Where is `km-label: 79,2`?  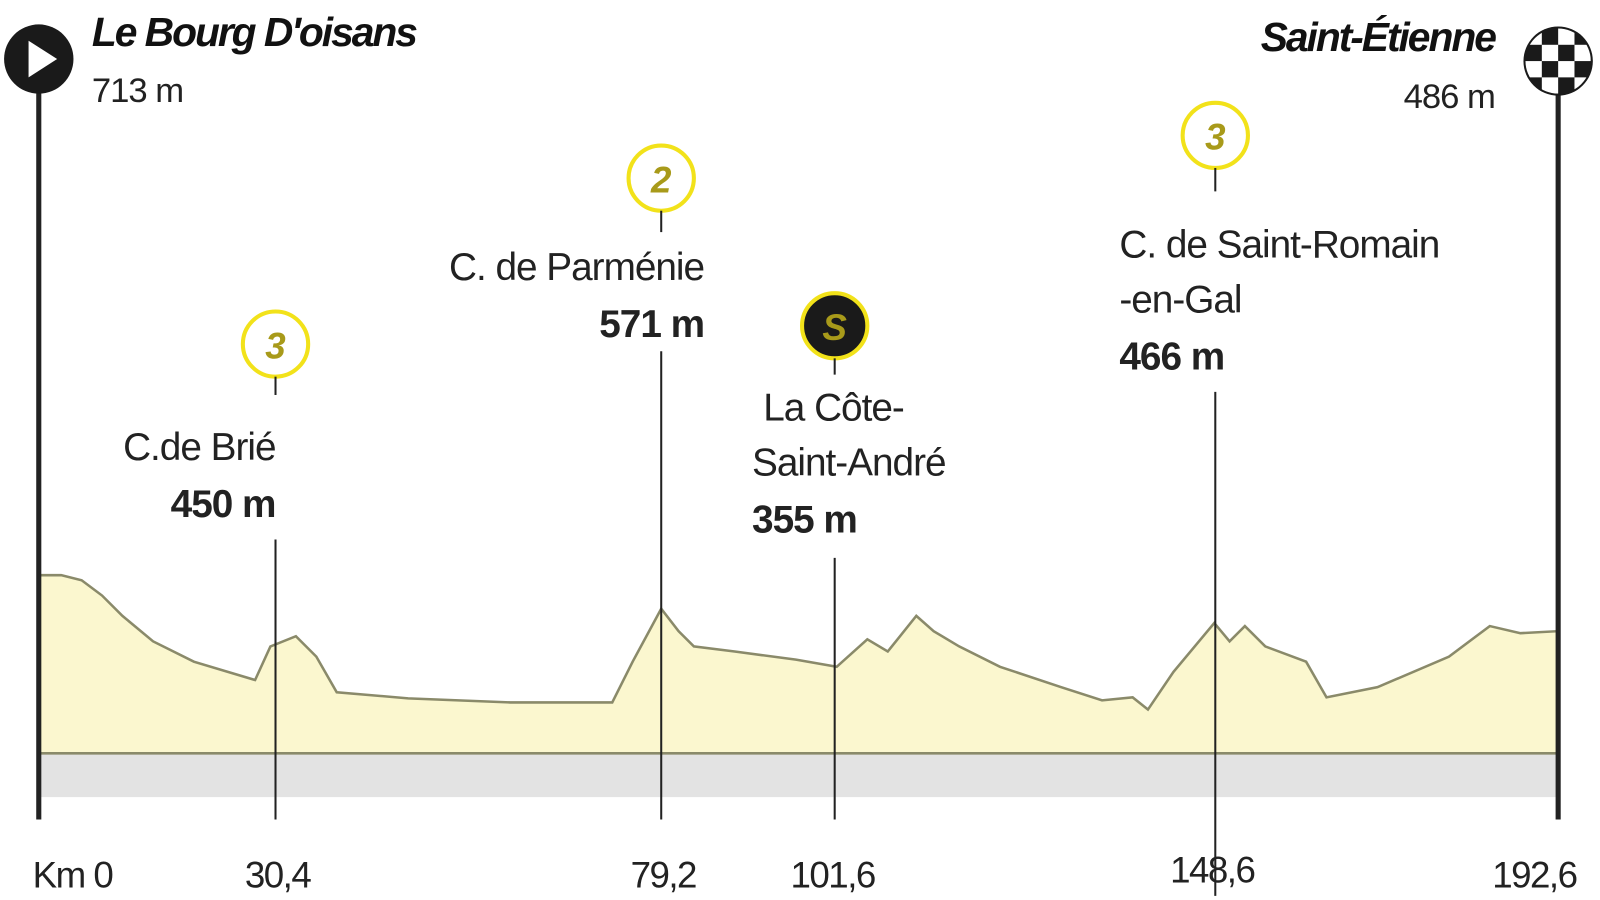
km-label: 79,2 is located at coordinates (663, 875).